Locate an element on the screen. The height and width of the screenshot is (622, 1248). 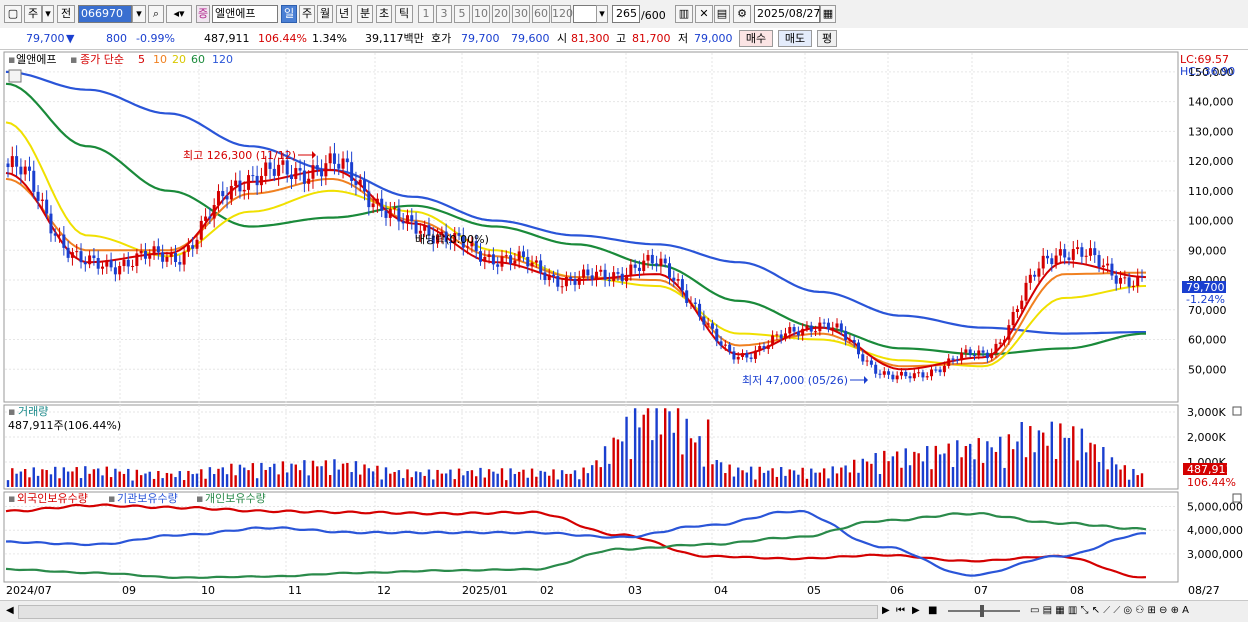
calendar-icon: ▦ is located at coordinates (828, 14).